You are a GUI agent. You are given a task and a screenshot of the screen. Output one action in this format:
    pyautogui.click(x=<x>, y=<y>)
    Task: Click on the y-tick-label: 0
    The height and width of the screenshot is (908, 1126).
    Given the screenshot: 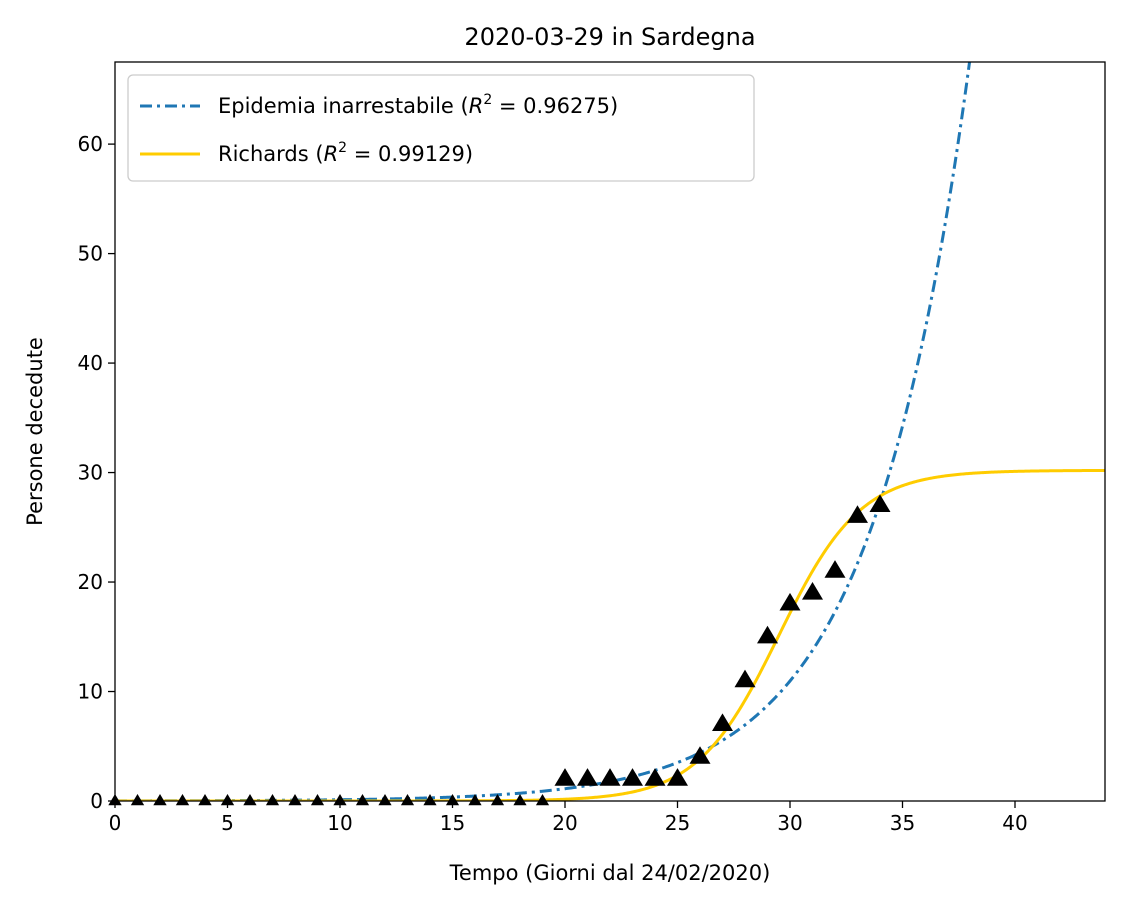 What is the action you would take?
    pyautogui.click(x=96, y=801)
    